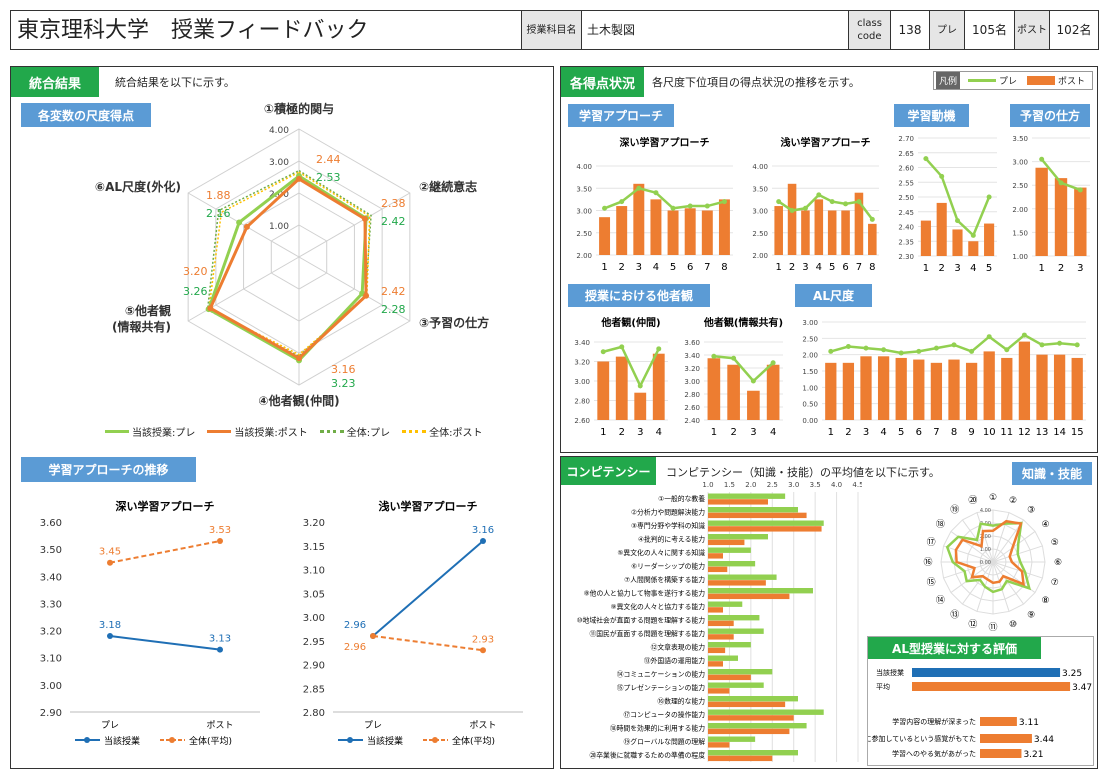 This screenshot has width=1117, height=782. I want to click on y-tick: 2.40, so click(906, 228).